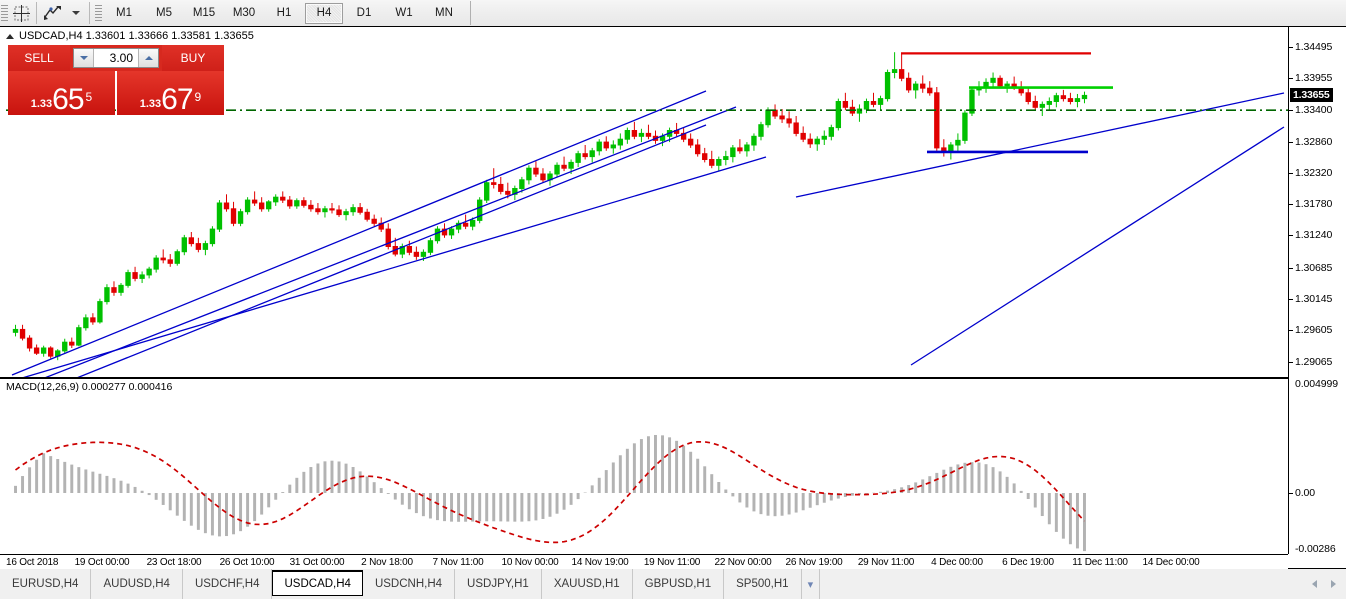  I want to click on tab-overflow-caret: ▾, so click(811, 584).